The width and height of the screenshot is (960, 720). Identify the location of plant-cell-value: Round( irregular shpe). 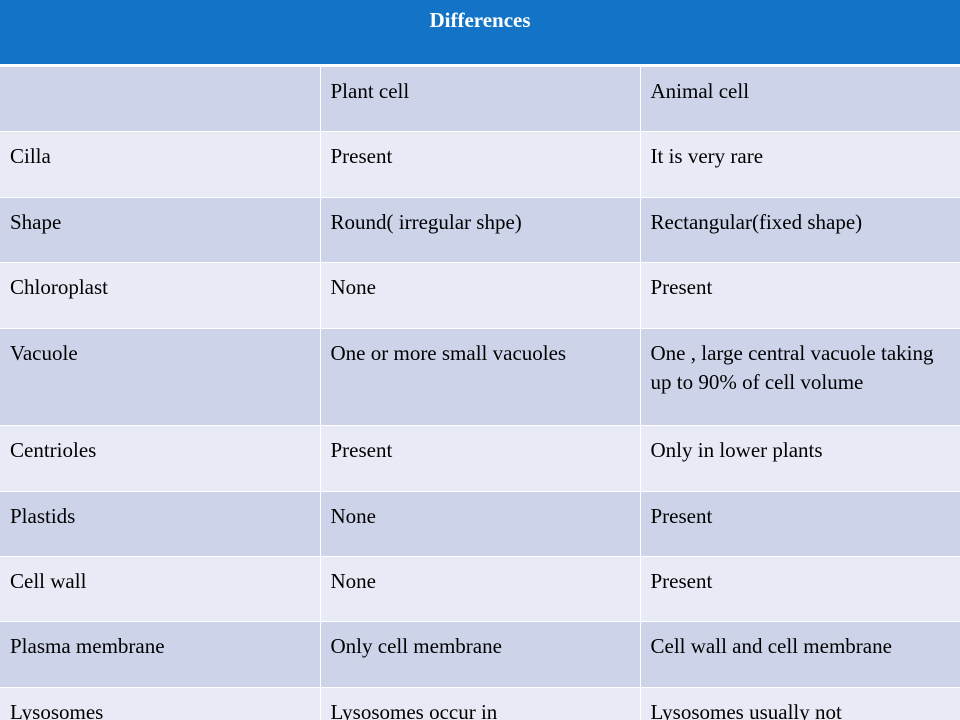
(480, 230).